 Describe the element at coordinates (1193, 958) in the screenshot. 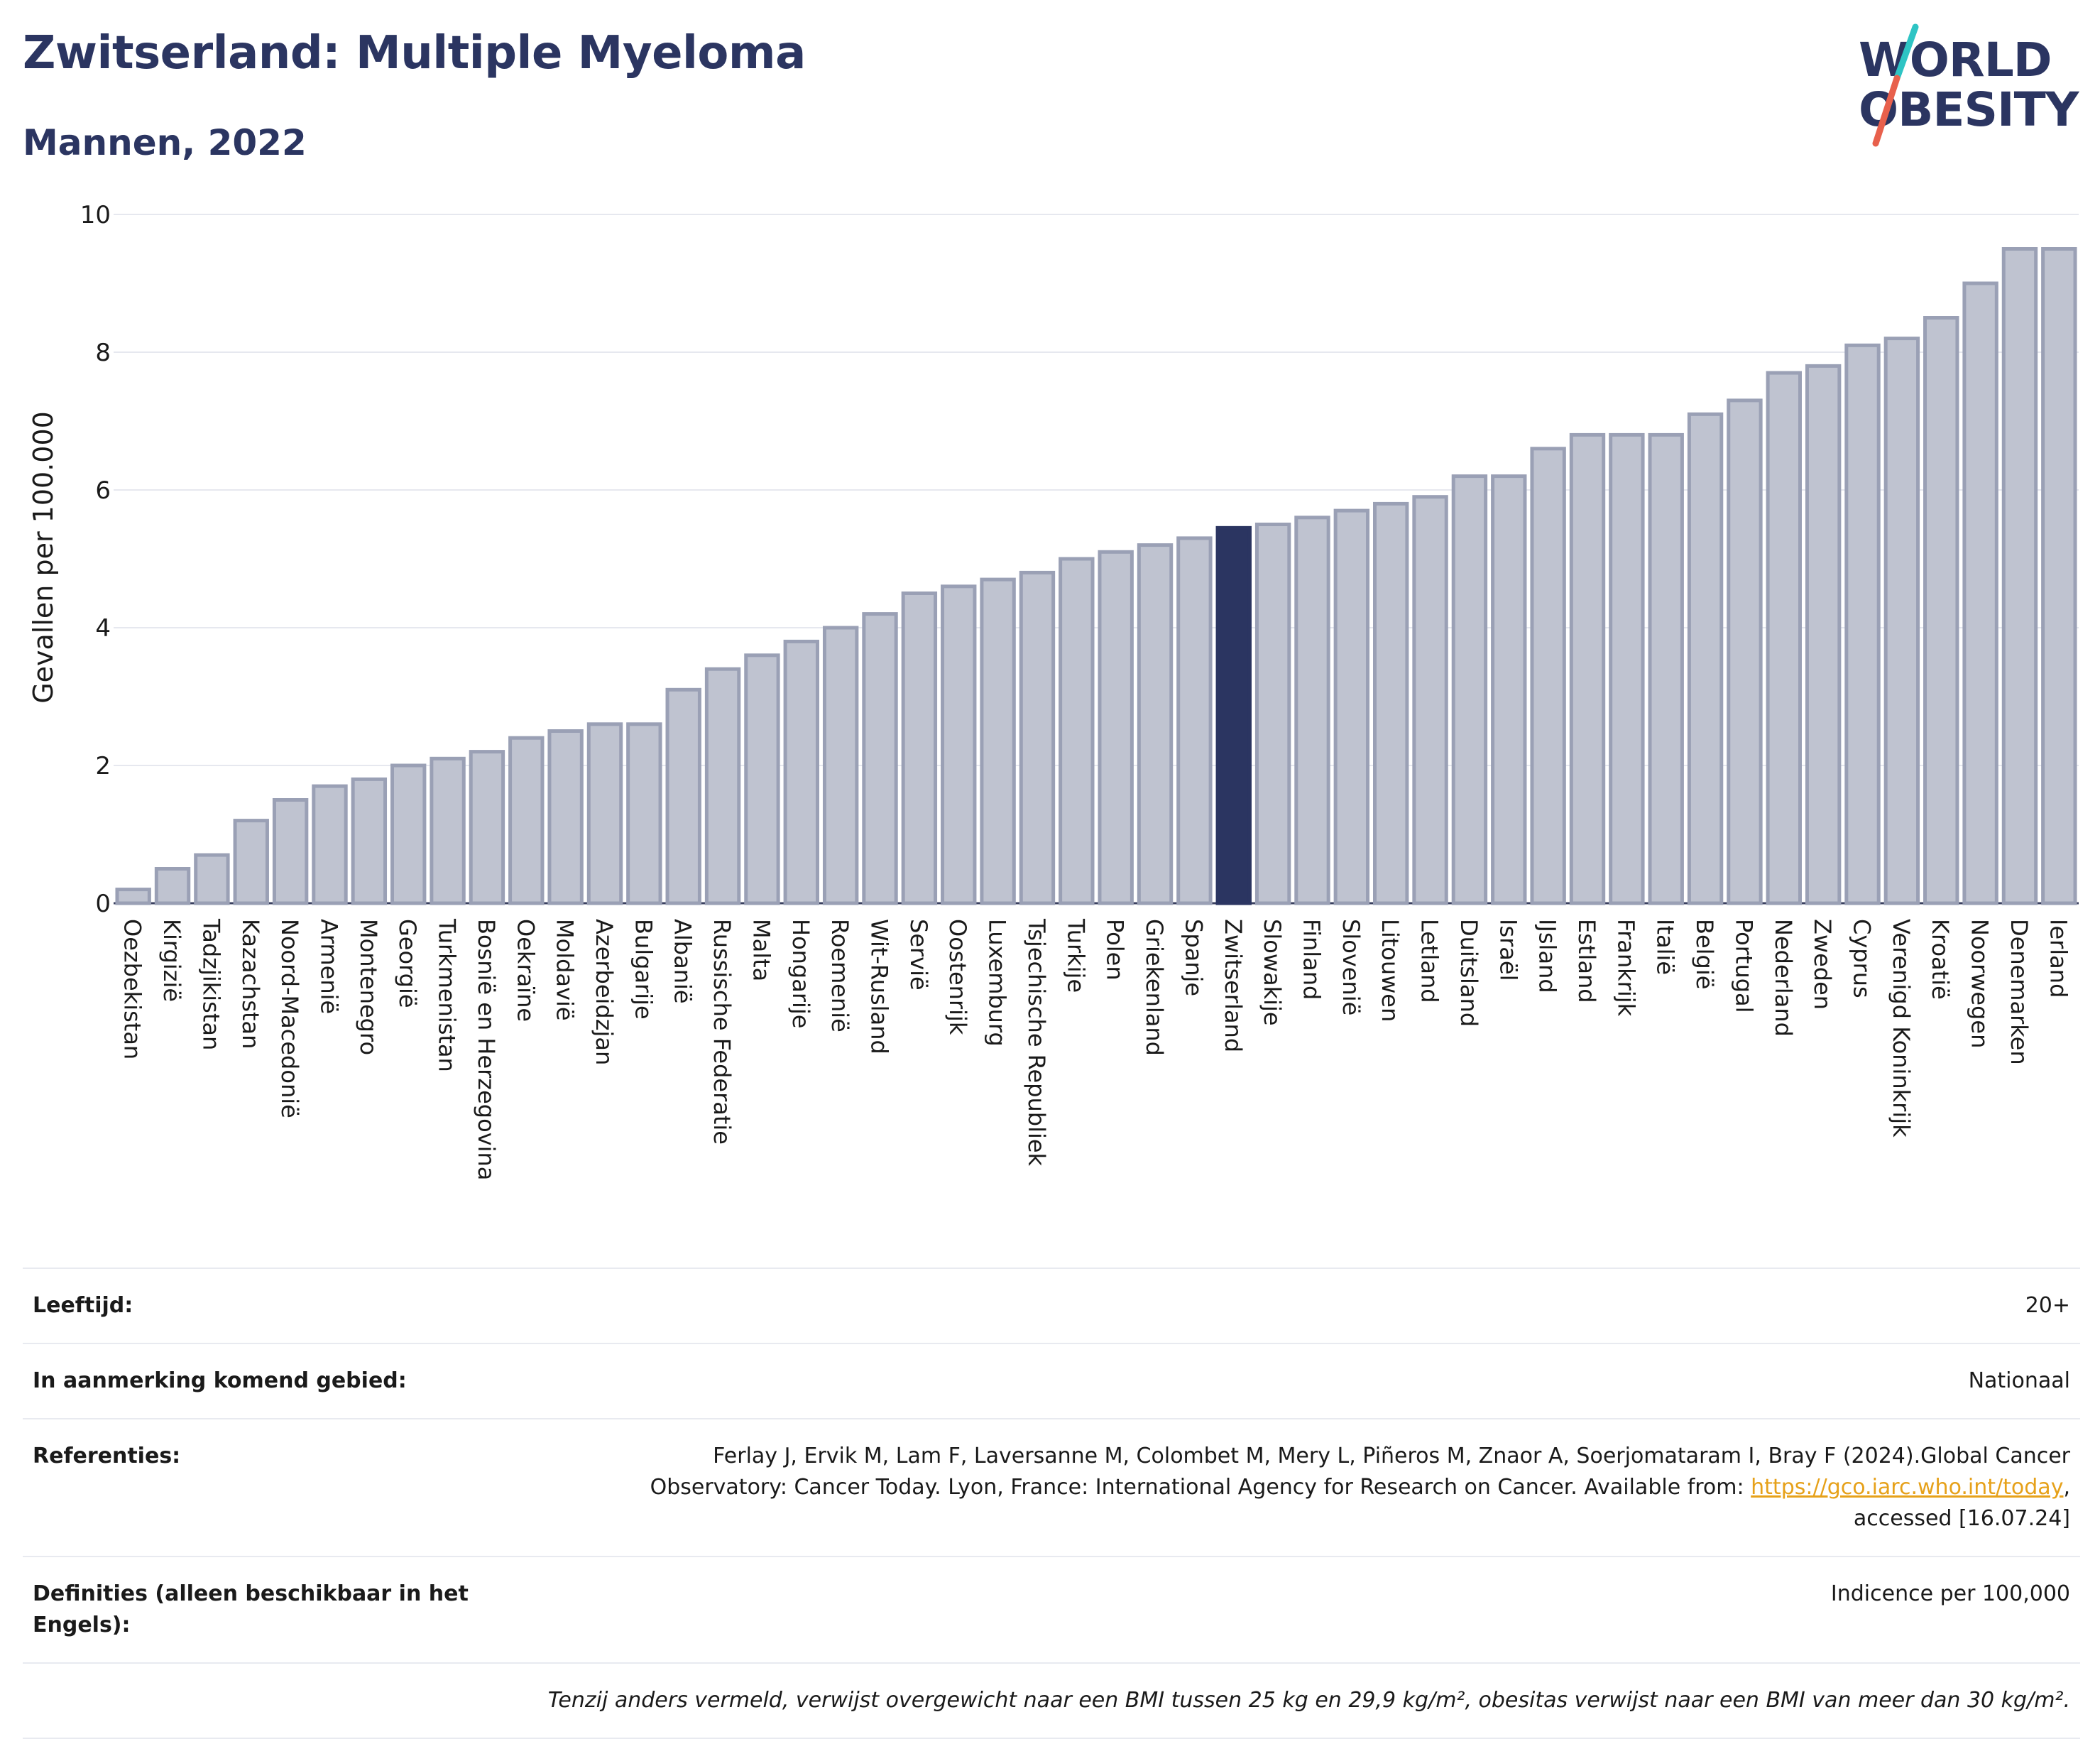

I see `x-tick-label: Spanje` at that location.